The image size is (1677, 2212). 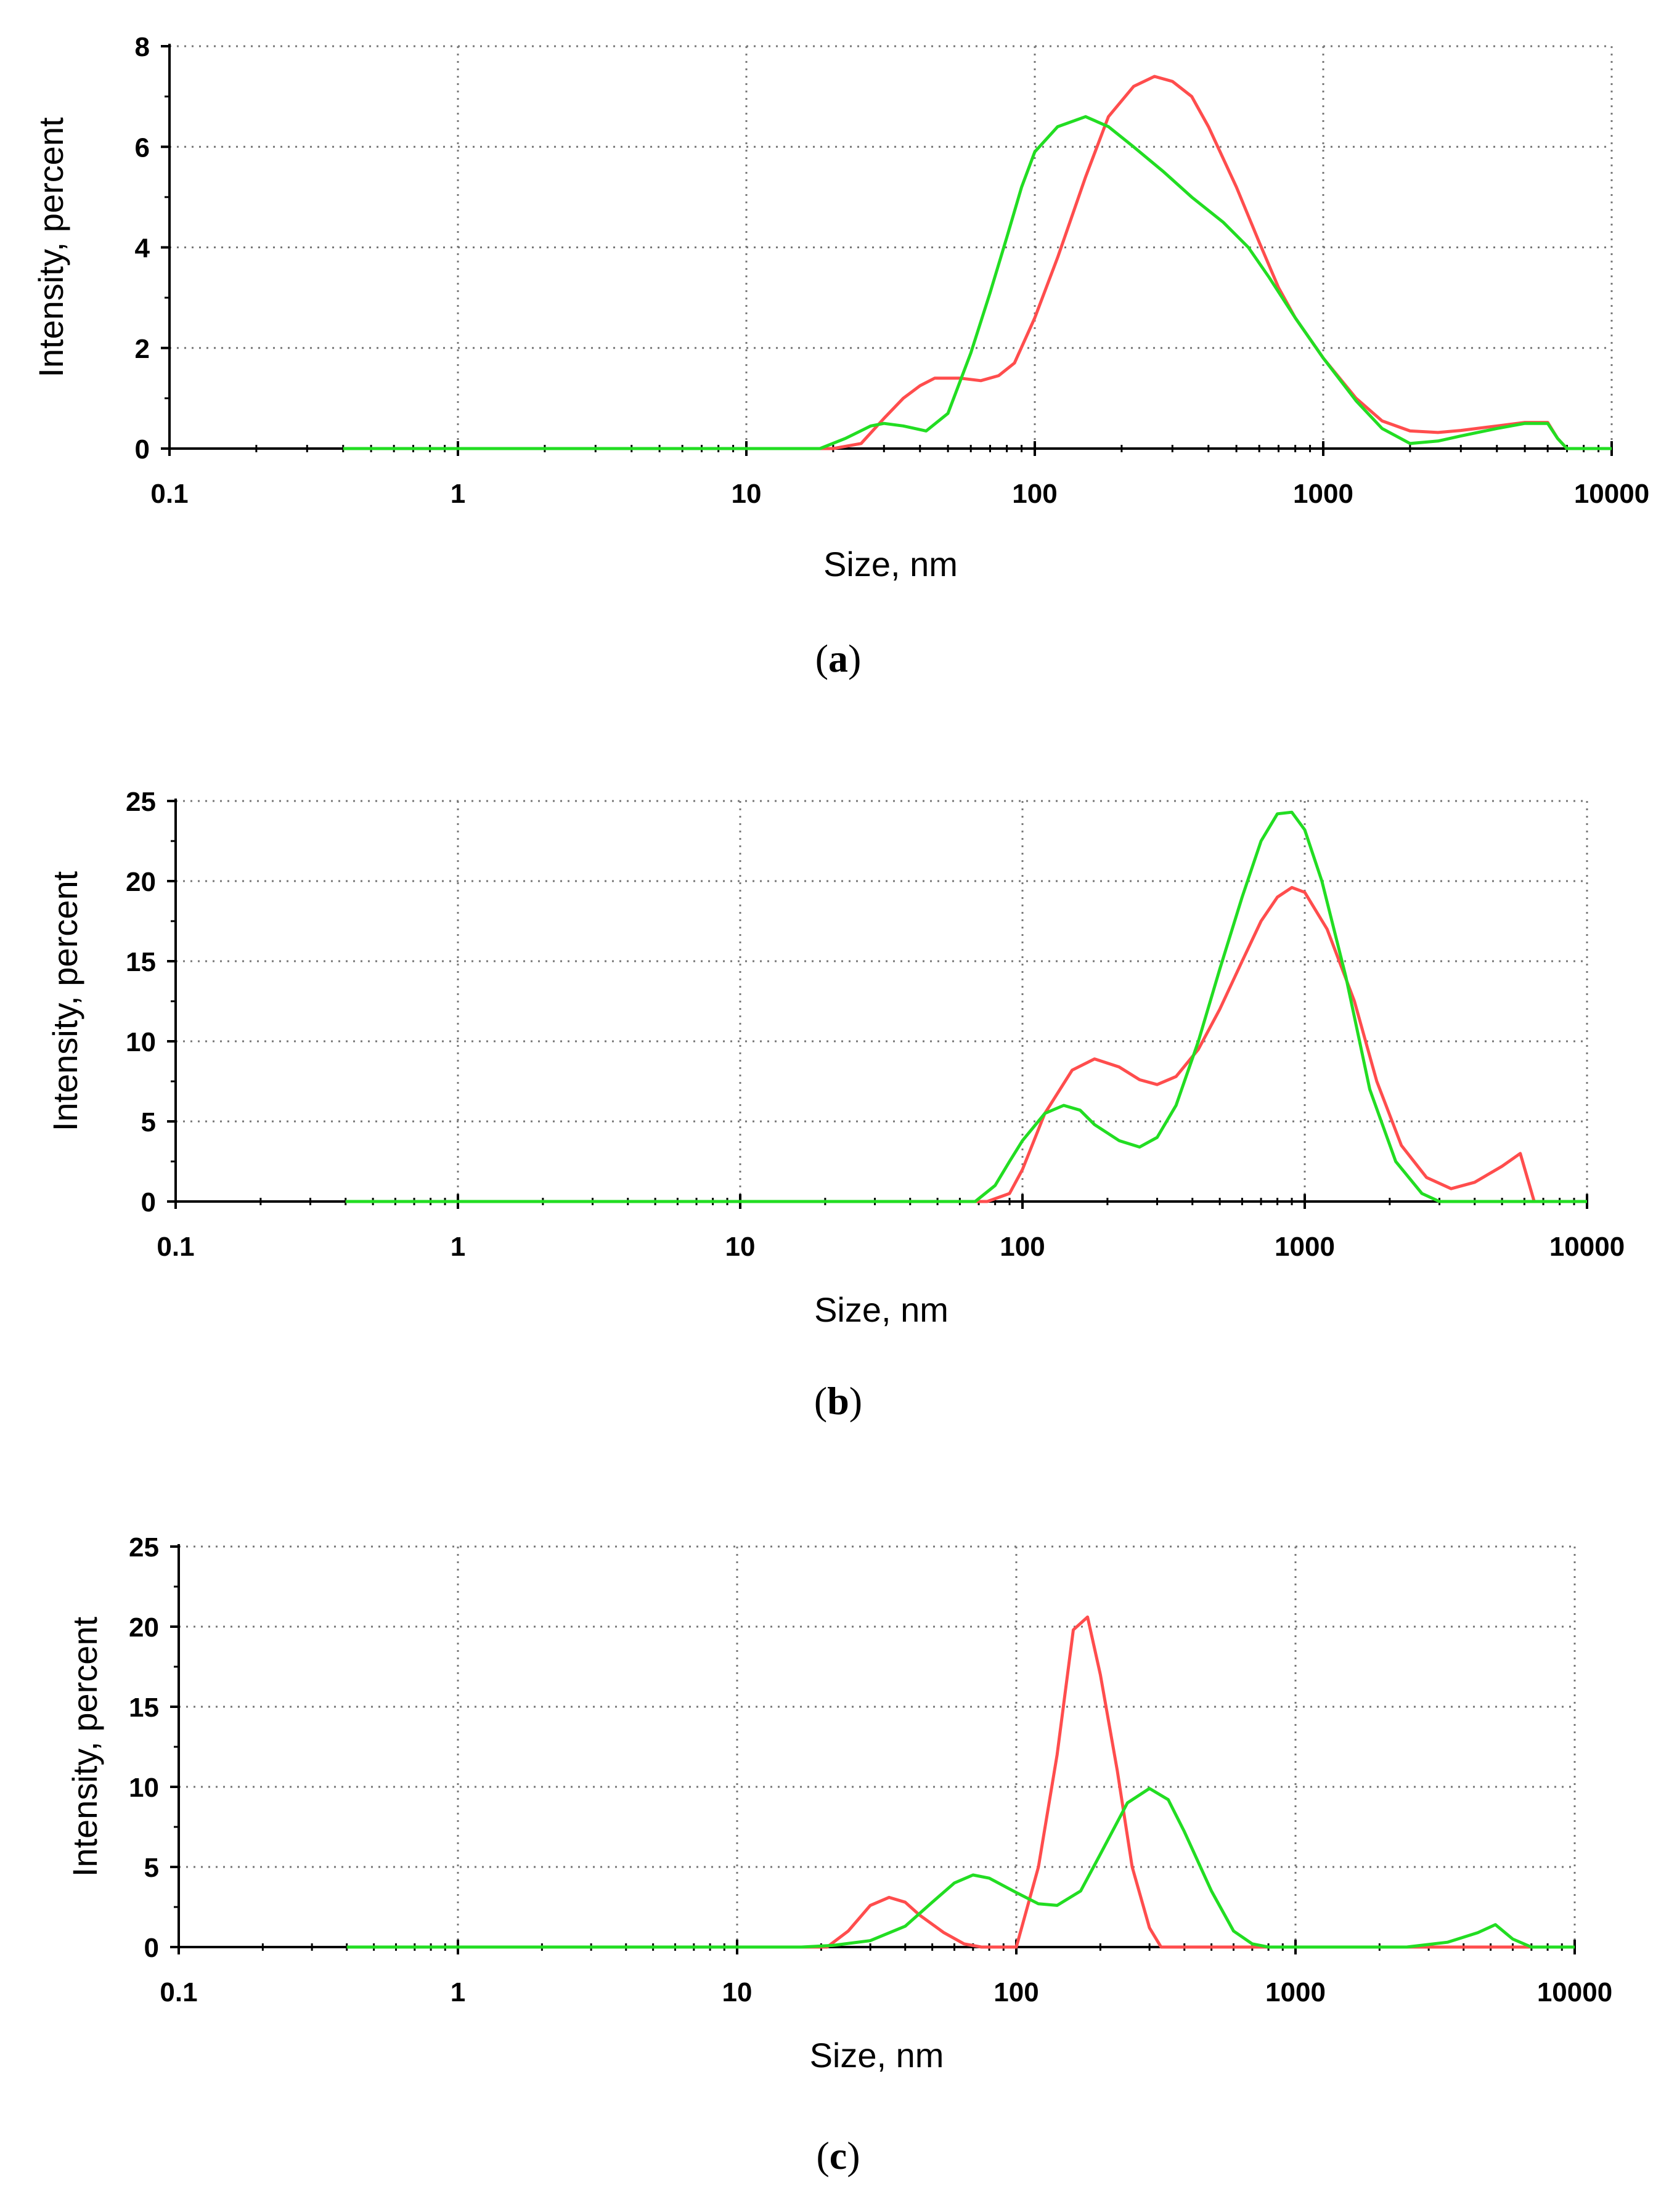 I want to click on panel-label: (b), so click(x=838, y=1401).